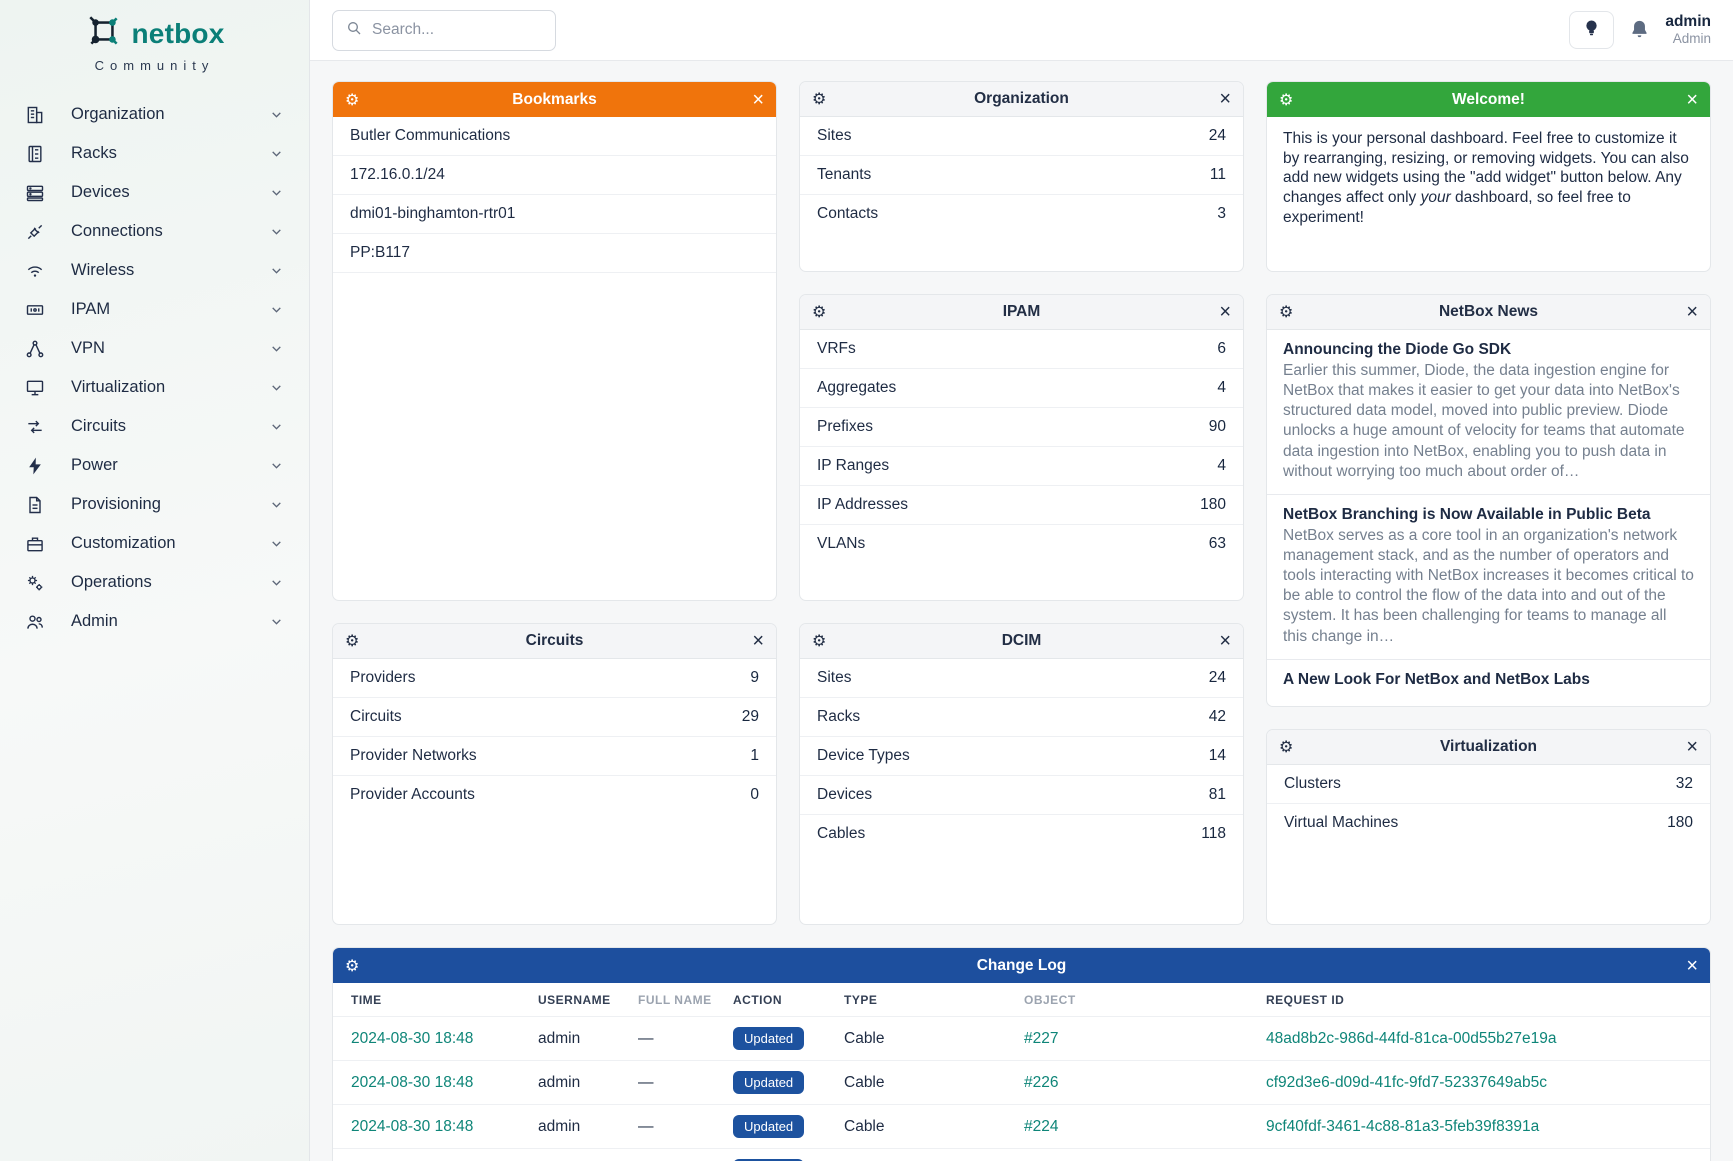  Describe the element at coordinates (154, 504) in the screenshot. I see `sidebar-item-provisioning: Provisioning` at that location.